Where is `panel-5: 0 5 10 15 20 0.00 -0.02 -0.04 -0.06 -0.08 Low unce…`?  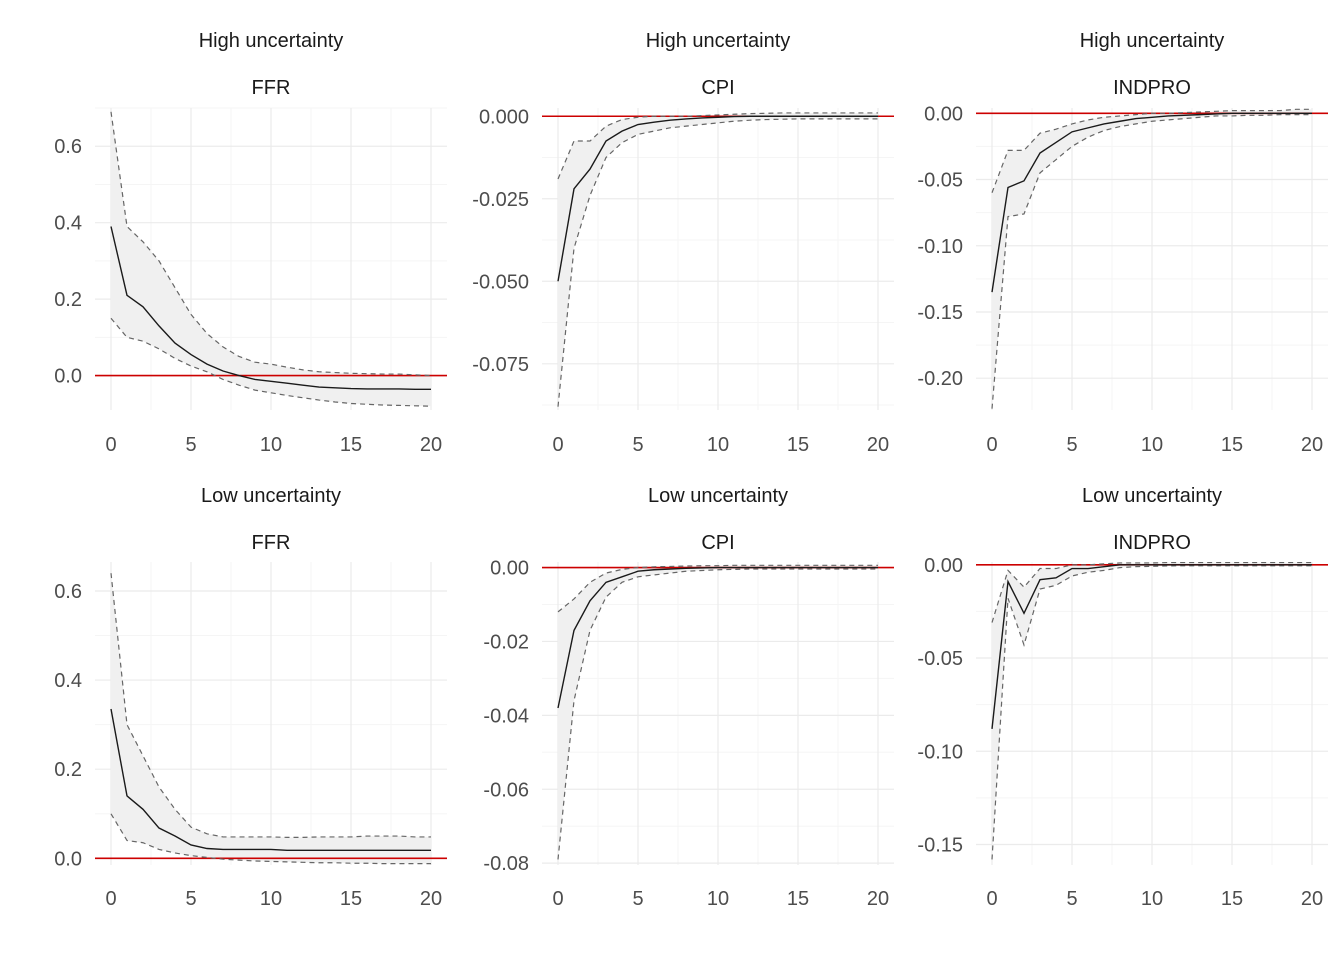
panel-5: 0 5 10 15 20 0.00 -0.02 -0.04 -0.06 -0.08 Low unce… is located at coordinates (688, 697).